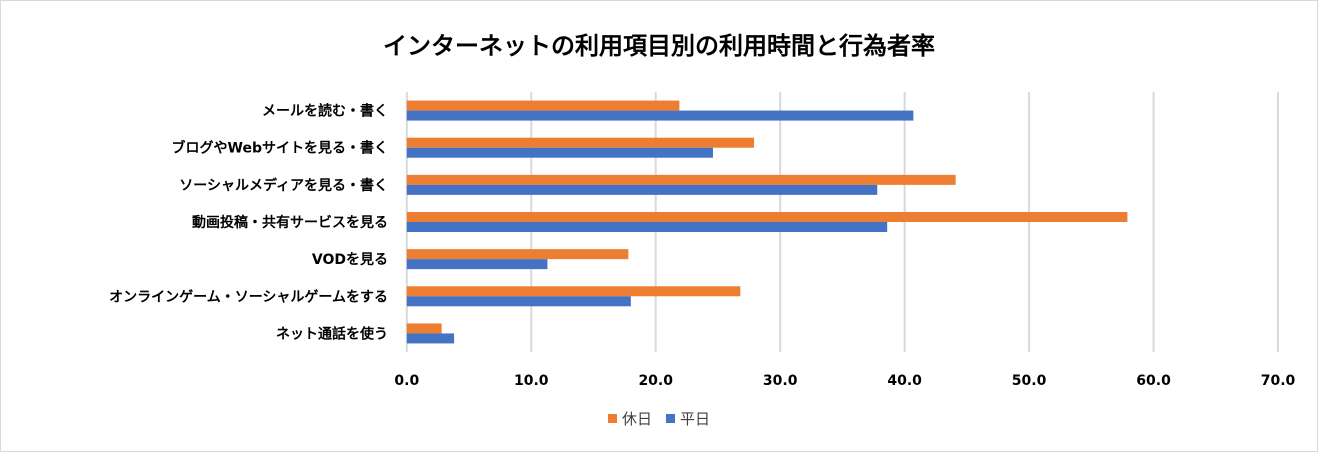 The width and height of the screenshot is (1318, 452). Describe the element at coordinates (655, 381) in the screenshot. I see `x-tick-label: 20.0` at that location.